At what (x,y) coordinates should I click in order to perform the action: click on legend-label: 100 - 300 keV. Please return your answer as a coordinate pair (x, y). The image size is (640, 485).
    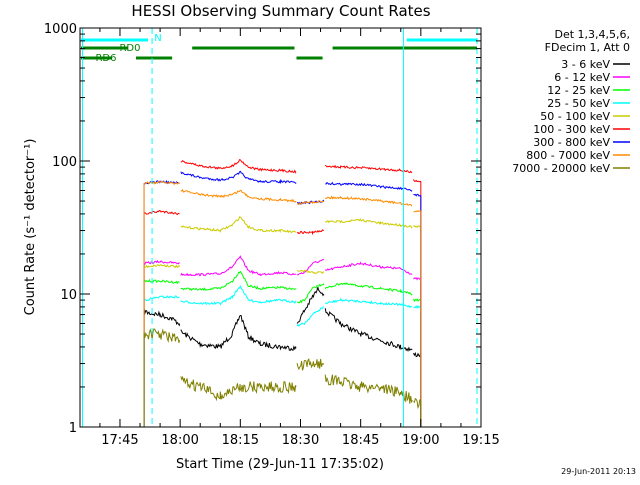
    Looking at the image, I should click on (571, 129).